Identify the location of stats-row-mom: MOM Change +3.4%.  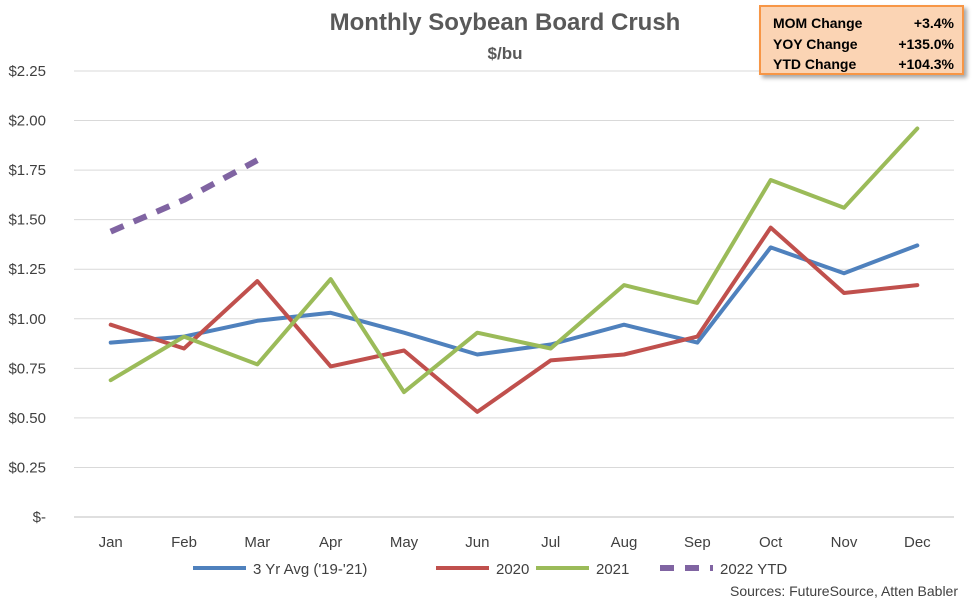
(863, 23).